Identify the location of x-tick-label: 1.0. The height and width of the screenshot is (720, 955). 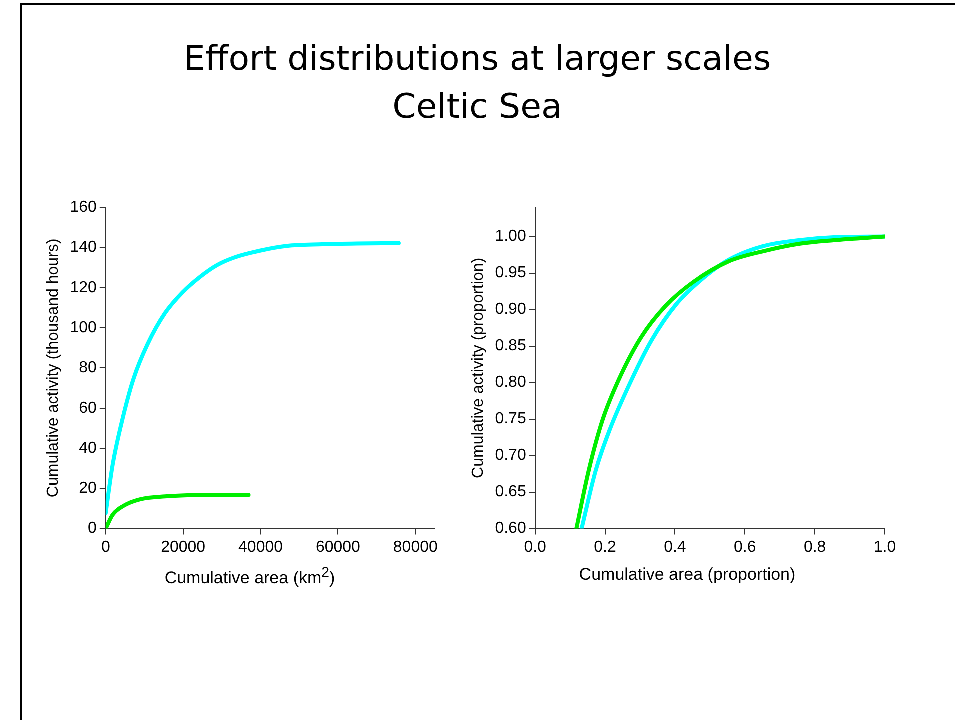
(885, 547).